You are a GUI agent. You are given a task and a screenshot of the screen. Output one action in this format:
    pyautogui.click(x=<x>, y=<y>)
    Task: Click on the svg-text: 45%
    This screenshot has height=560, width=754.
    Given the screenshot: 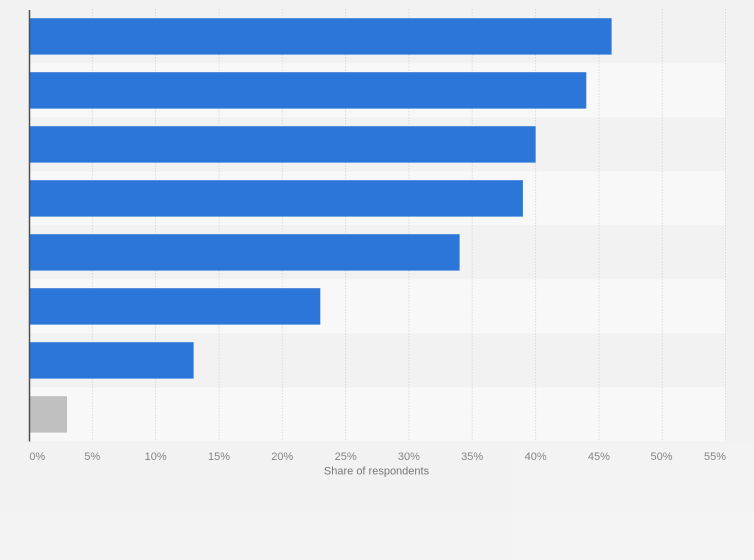 What is the action you would take?
    pyautogui.click(x=599, y=457)
    